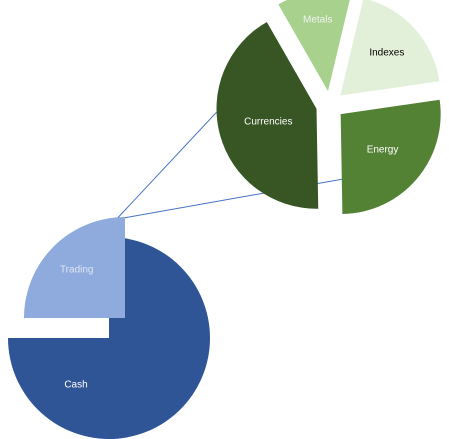 Image resolution: width=449 pixels, height=439 pixels. I want to click on slice-label-cash: Cash, so click(75, 385).